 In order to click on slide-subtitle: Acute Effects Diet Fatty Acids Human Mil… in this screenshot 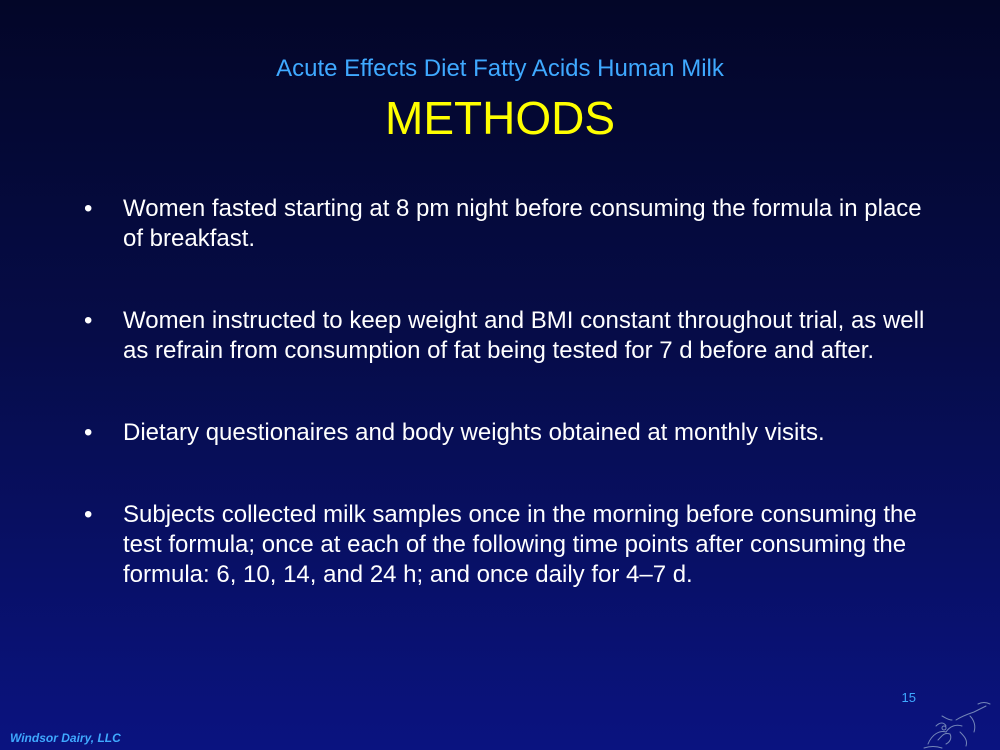, I will do `click(500, 68)`.